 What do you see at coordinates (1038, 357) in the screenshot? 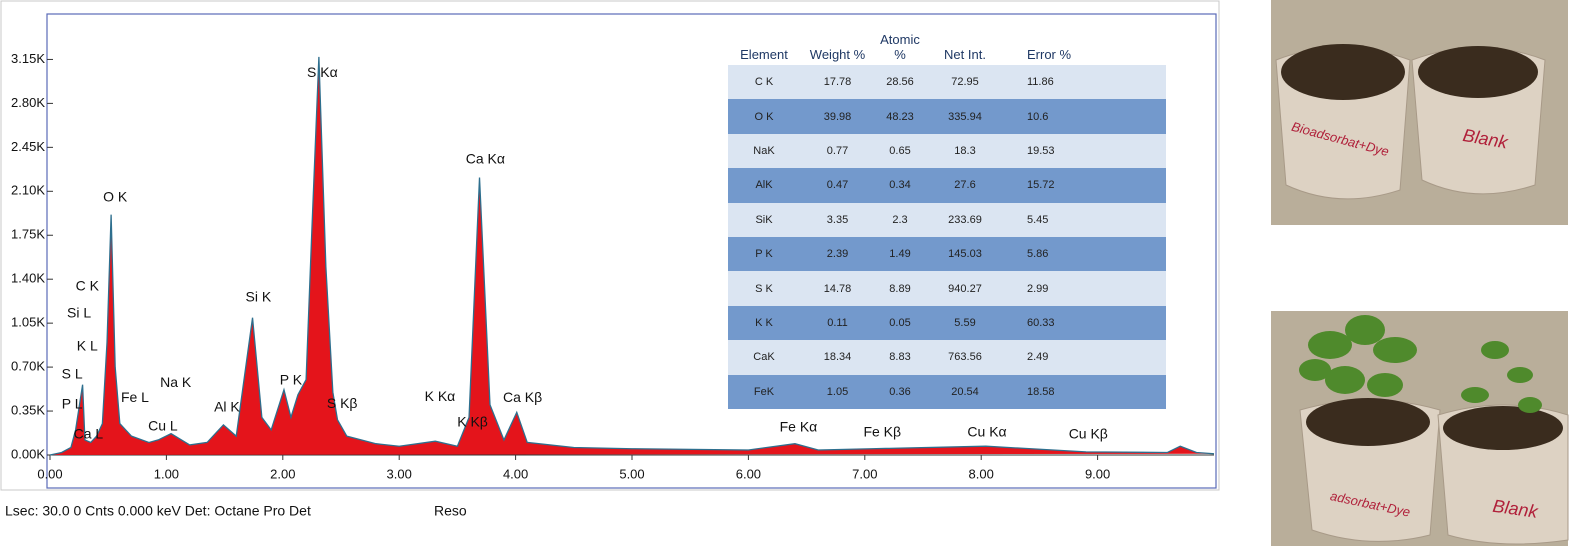
I see `table-cell: 2.49` at bounding box center [1038, 357].